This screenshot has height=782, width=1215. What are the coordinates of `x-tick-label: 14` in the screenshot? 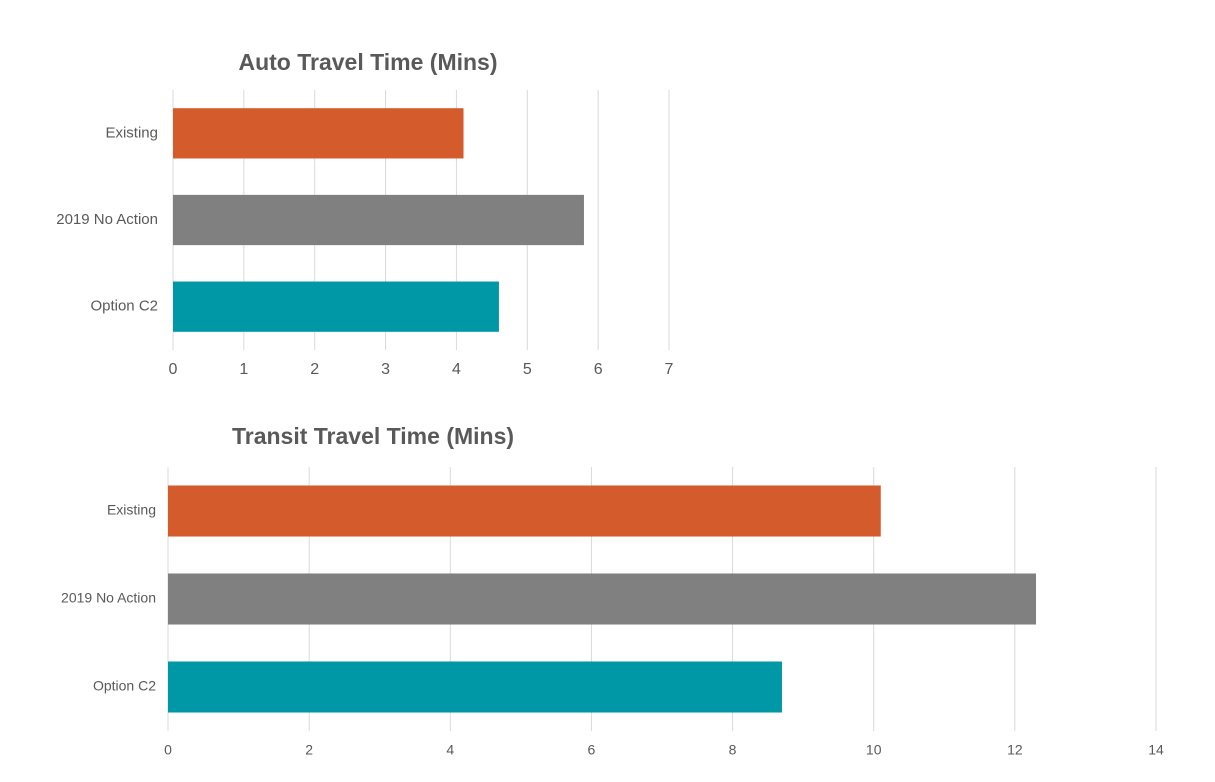 It's located at (1156, 750).